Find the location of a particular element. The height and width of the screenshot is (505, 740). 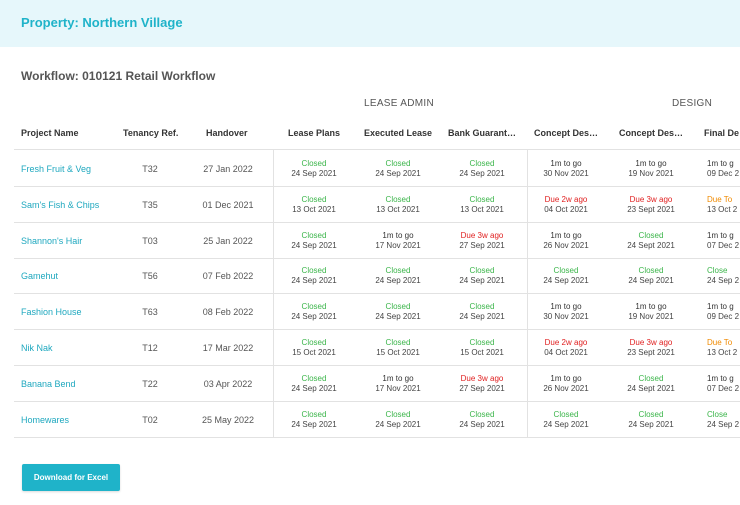

status-date: 04 Oct 2021 is located at coordinates (566, 209).